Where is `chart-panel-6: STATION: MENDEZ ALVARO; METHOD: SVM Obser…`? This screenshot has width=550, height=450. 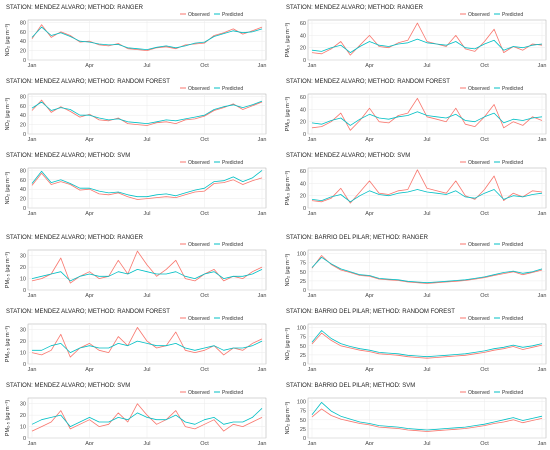
chart-panel-6: STATION: MENDEZ ALVARO; METHOD: SVM Obser… is located at coordinates (415, 185).